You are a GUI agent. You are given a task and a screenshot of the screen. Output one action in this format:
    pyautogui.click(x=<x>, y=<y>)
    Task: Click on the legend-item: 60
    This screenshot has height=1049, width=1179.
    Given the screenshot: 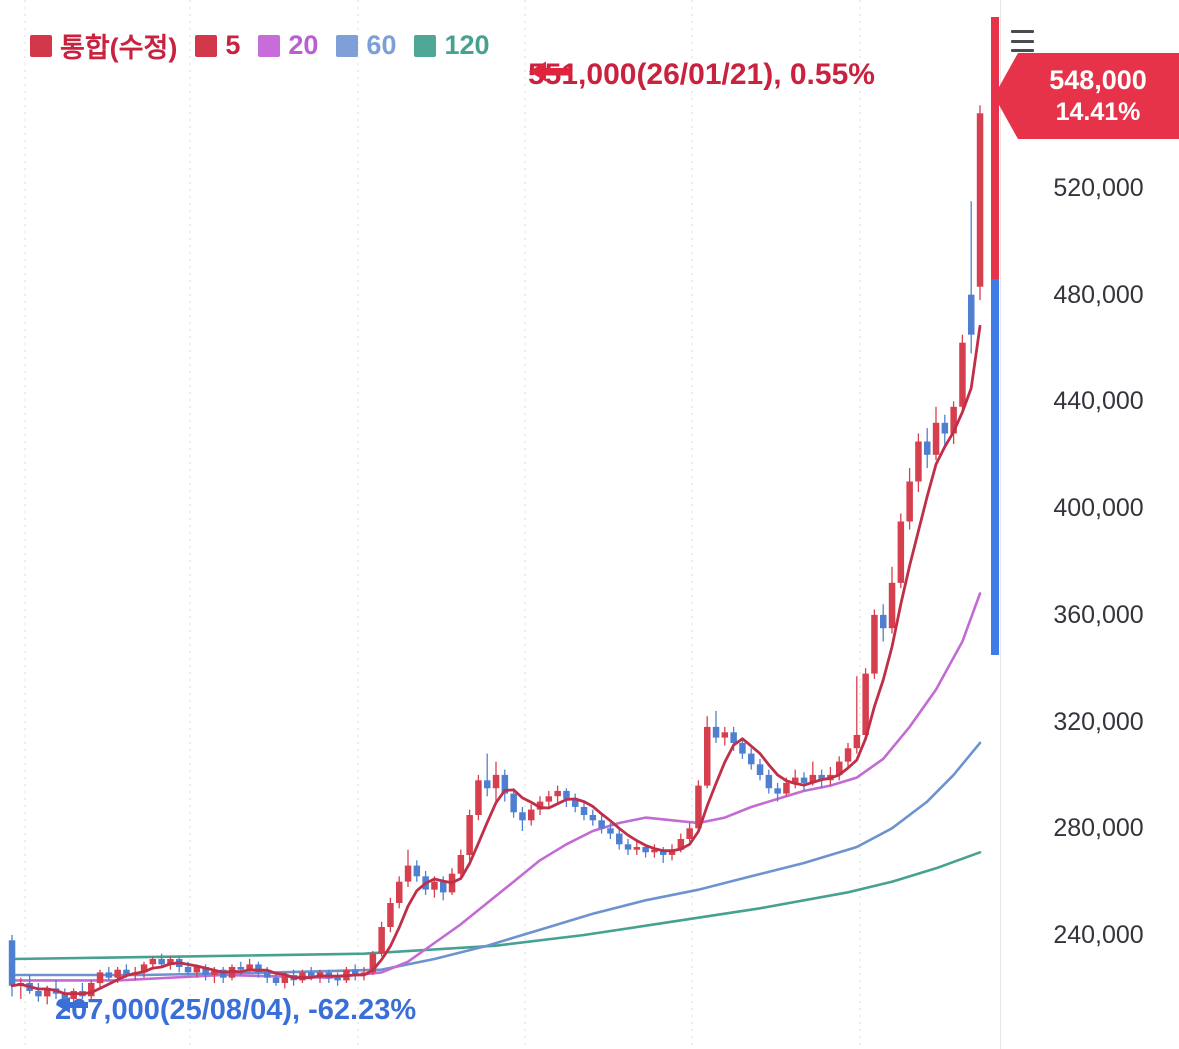 What is the action you would take?
    pyautogui.click(x=366, y=45)
    